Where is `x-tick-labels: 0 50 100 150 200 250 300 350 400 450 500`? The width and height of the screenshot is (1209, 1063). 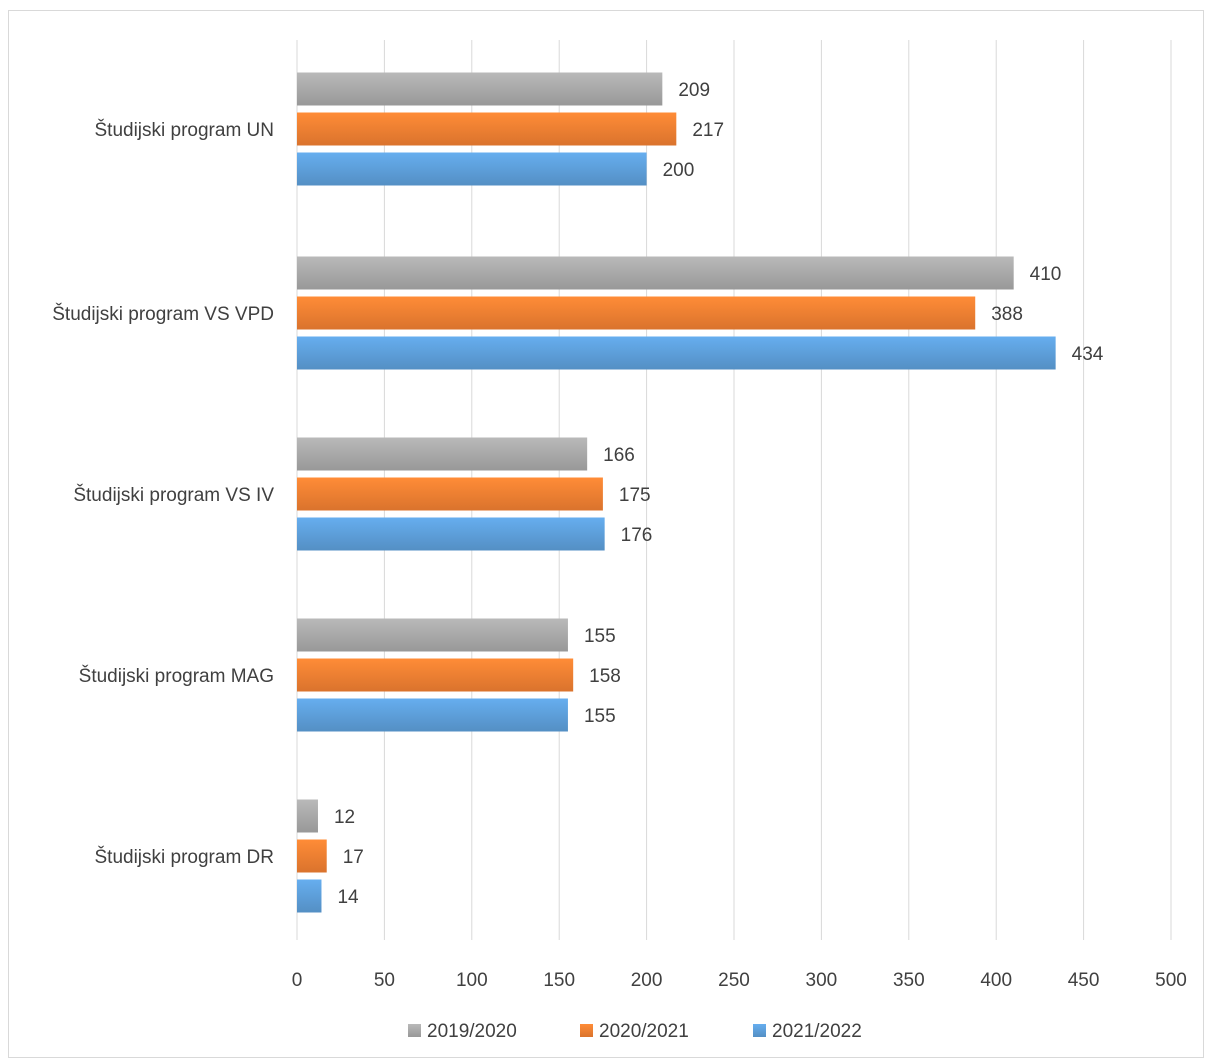
x-tick-labels: 0 50 100 150 200 250 300 350 400 450 500 is located at coordinates (739, 980).